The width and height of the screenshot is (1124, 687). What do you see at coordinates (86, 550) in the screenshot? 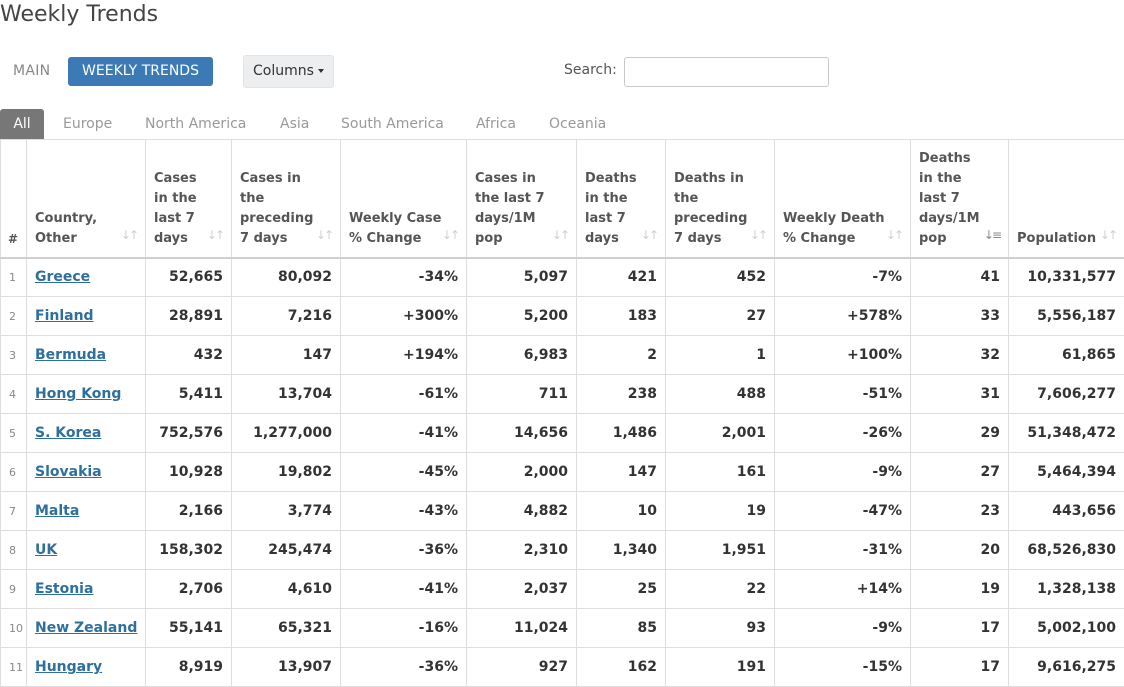
I see `country-cell: UK` at bounding box center [86, 550].